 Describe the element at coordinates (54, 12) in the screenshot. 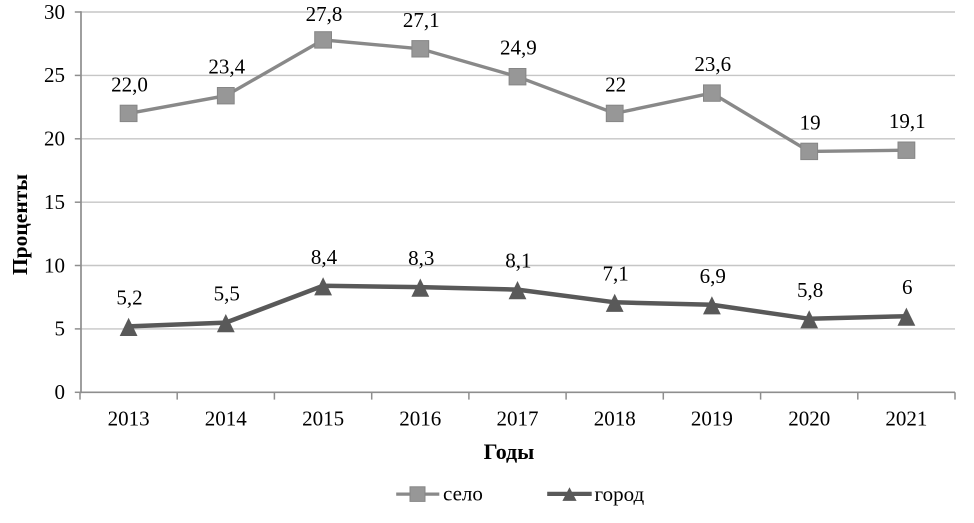

I see `svg-text: 30` at that location.